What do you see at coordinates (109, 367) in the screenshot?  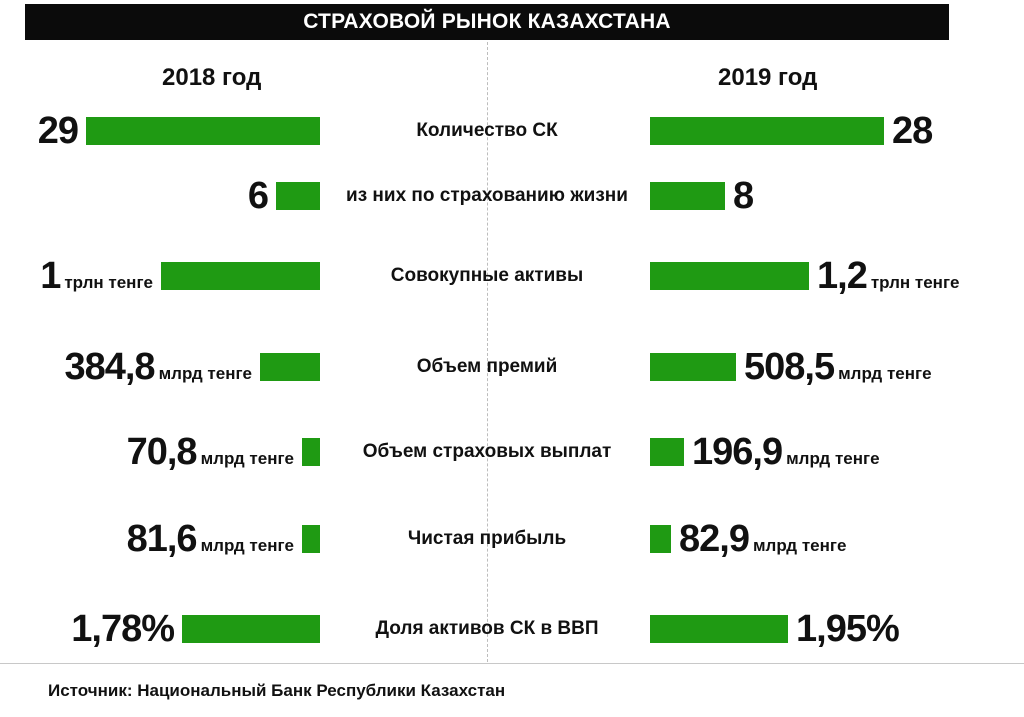 I see `value-number-2018: 384,8` at bounding box center [109, 367].